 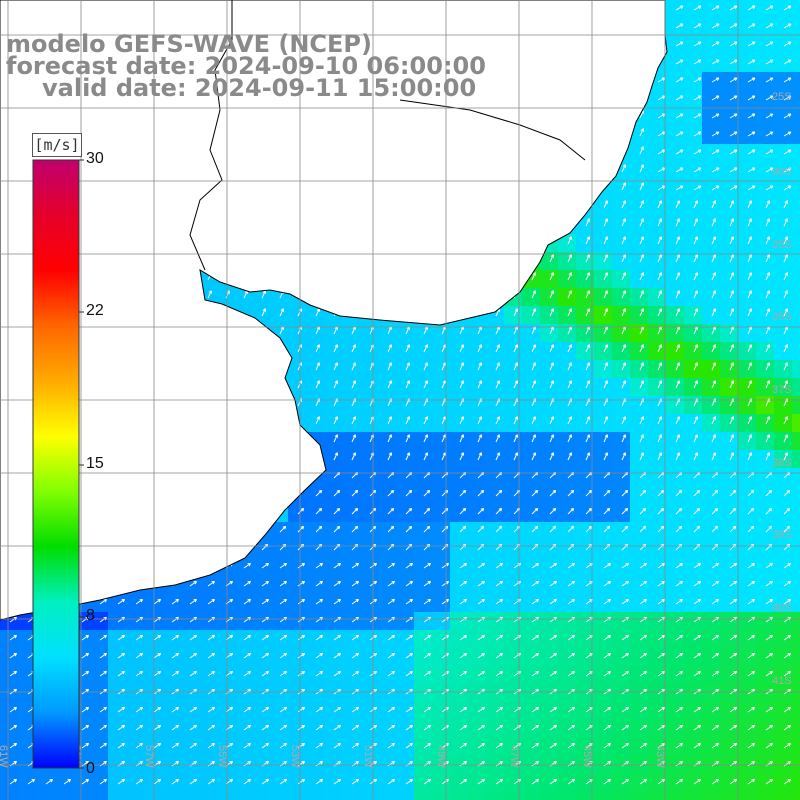 I want to click on lat-label: 30S, so click(x=782, y=172).